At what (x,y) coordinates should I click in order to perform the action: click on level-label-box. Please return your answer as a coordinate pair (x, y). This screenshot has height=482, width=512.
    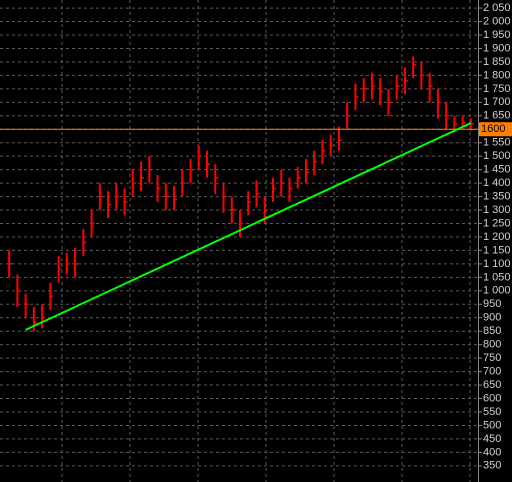
    Looking at the image, I should click on (495, 129).